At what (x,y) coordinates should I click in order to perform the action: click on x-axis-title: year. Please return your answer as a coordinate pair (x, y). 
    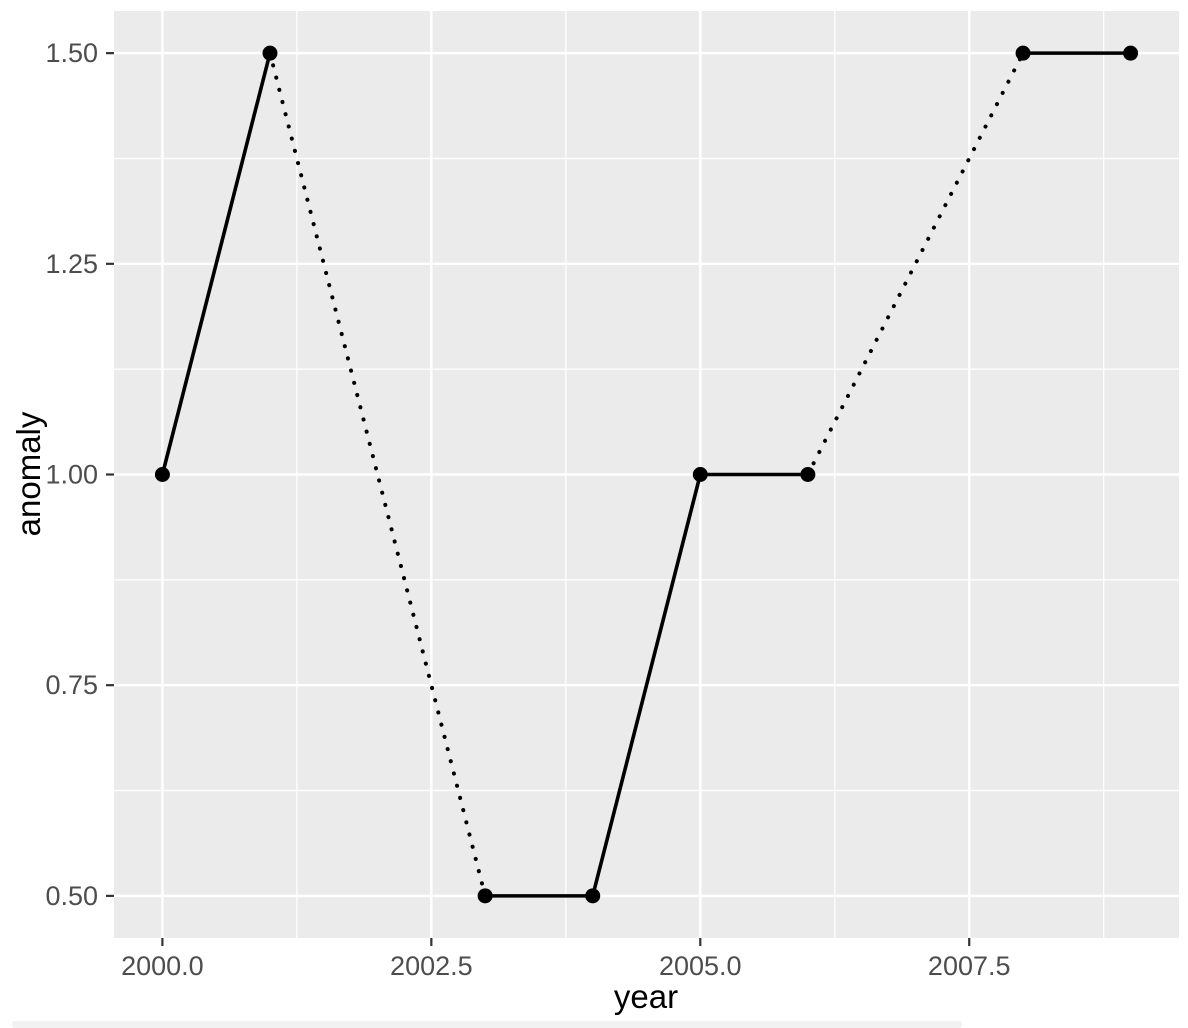
    Looking at the image, I should click on (646, 996).